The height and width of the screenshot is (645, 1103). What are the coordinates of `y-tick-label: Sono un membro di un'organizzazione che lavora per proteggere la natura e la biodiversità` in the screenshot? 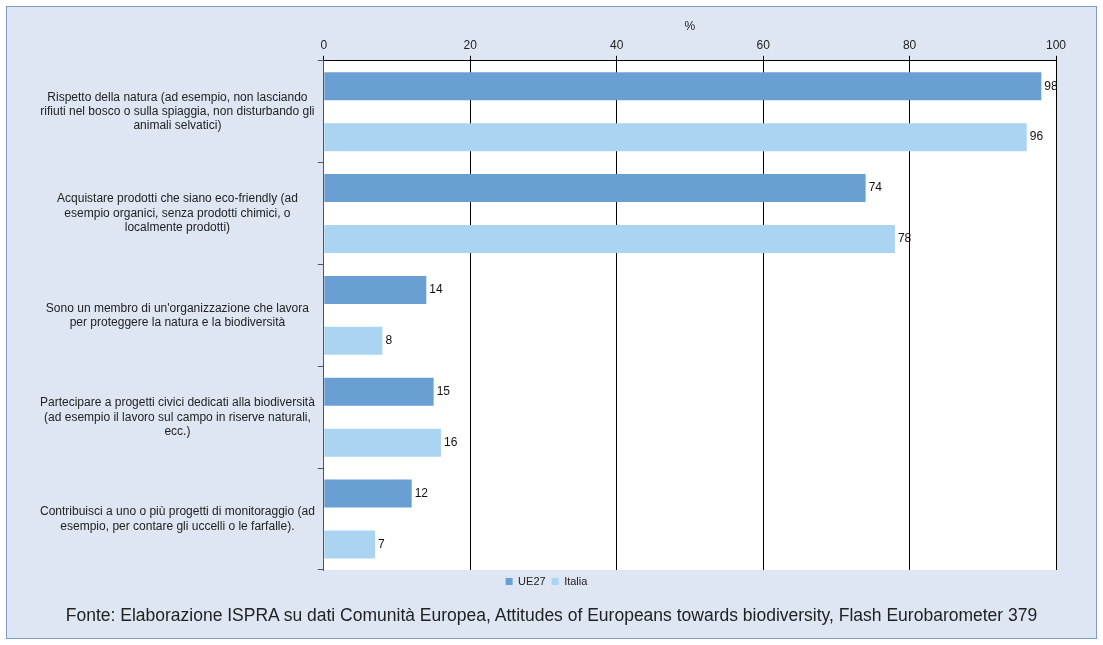 It's located at (177, 314).